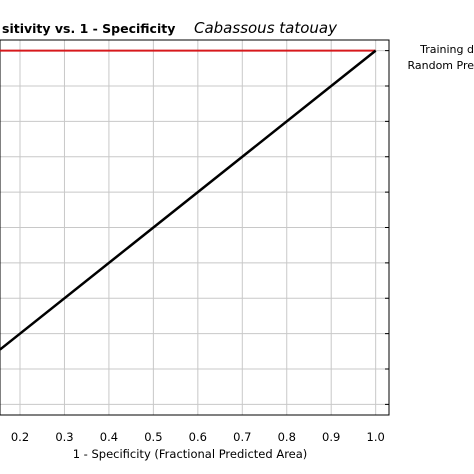 The image size is (474, 474). Describe the element at coordinates (440, 65) in the screenshot. I see `legend-entry: Random Pre` at that location.